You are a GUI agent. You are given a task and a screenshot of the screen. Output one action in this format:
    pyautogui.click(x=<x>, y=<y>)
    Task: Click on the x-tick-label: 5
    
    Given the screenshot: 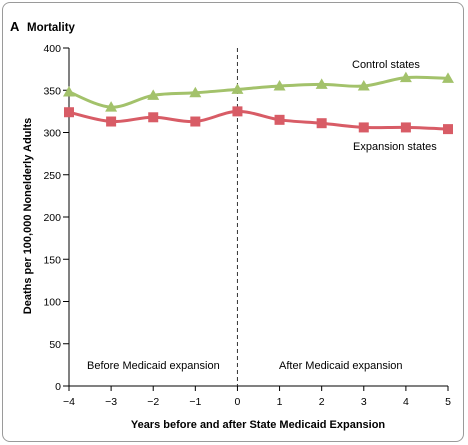 What is the action you would take?
    pyautogui.click(x=448, y=402)
    